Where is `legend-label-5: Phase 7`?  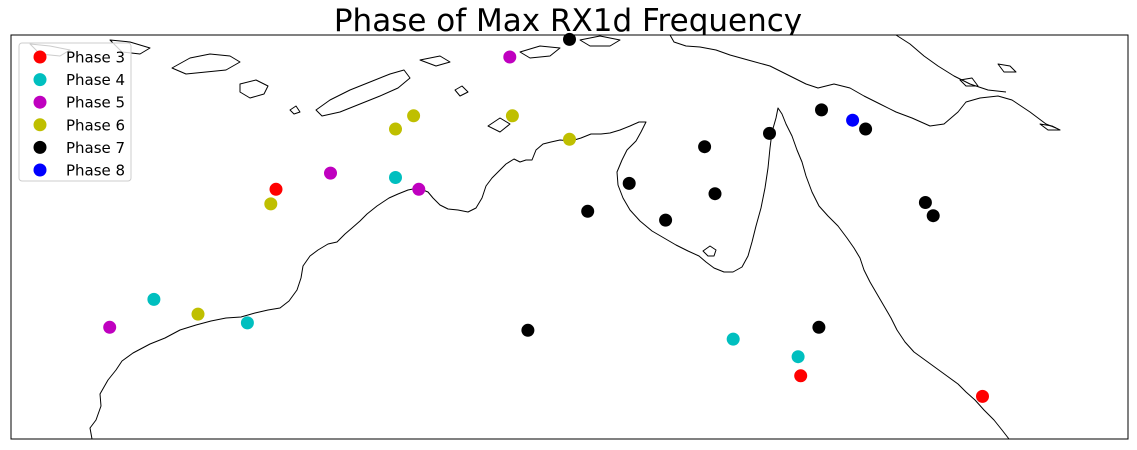
legend-label-5: Phase 7 is located at coordinates (95, 148).